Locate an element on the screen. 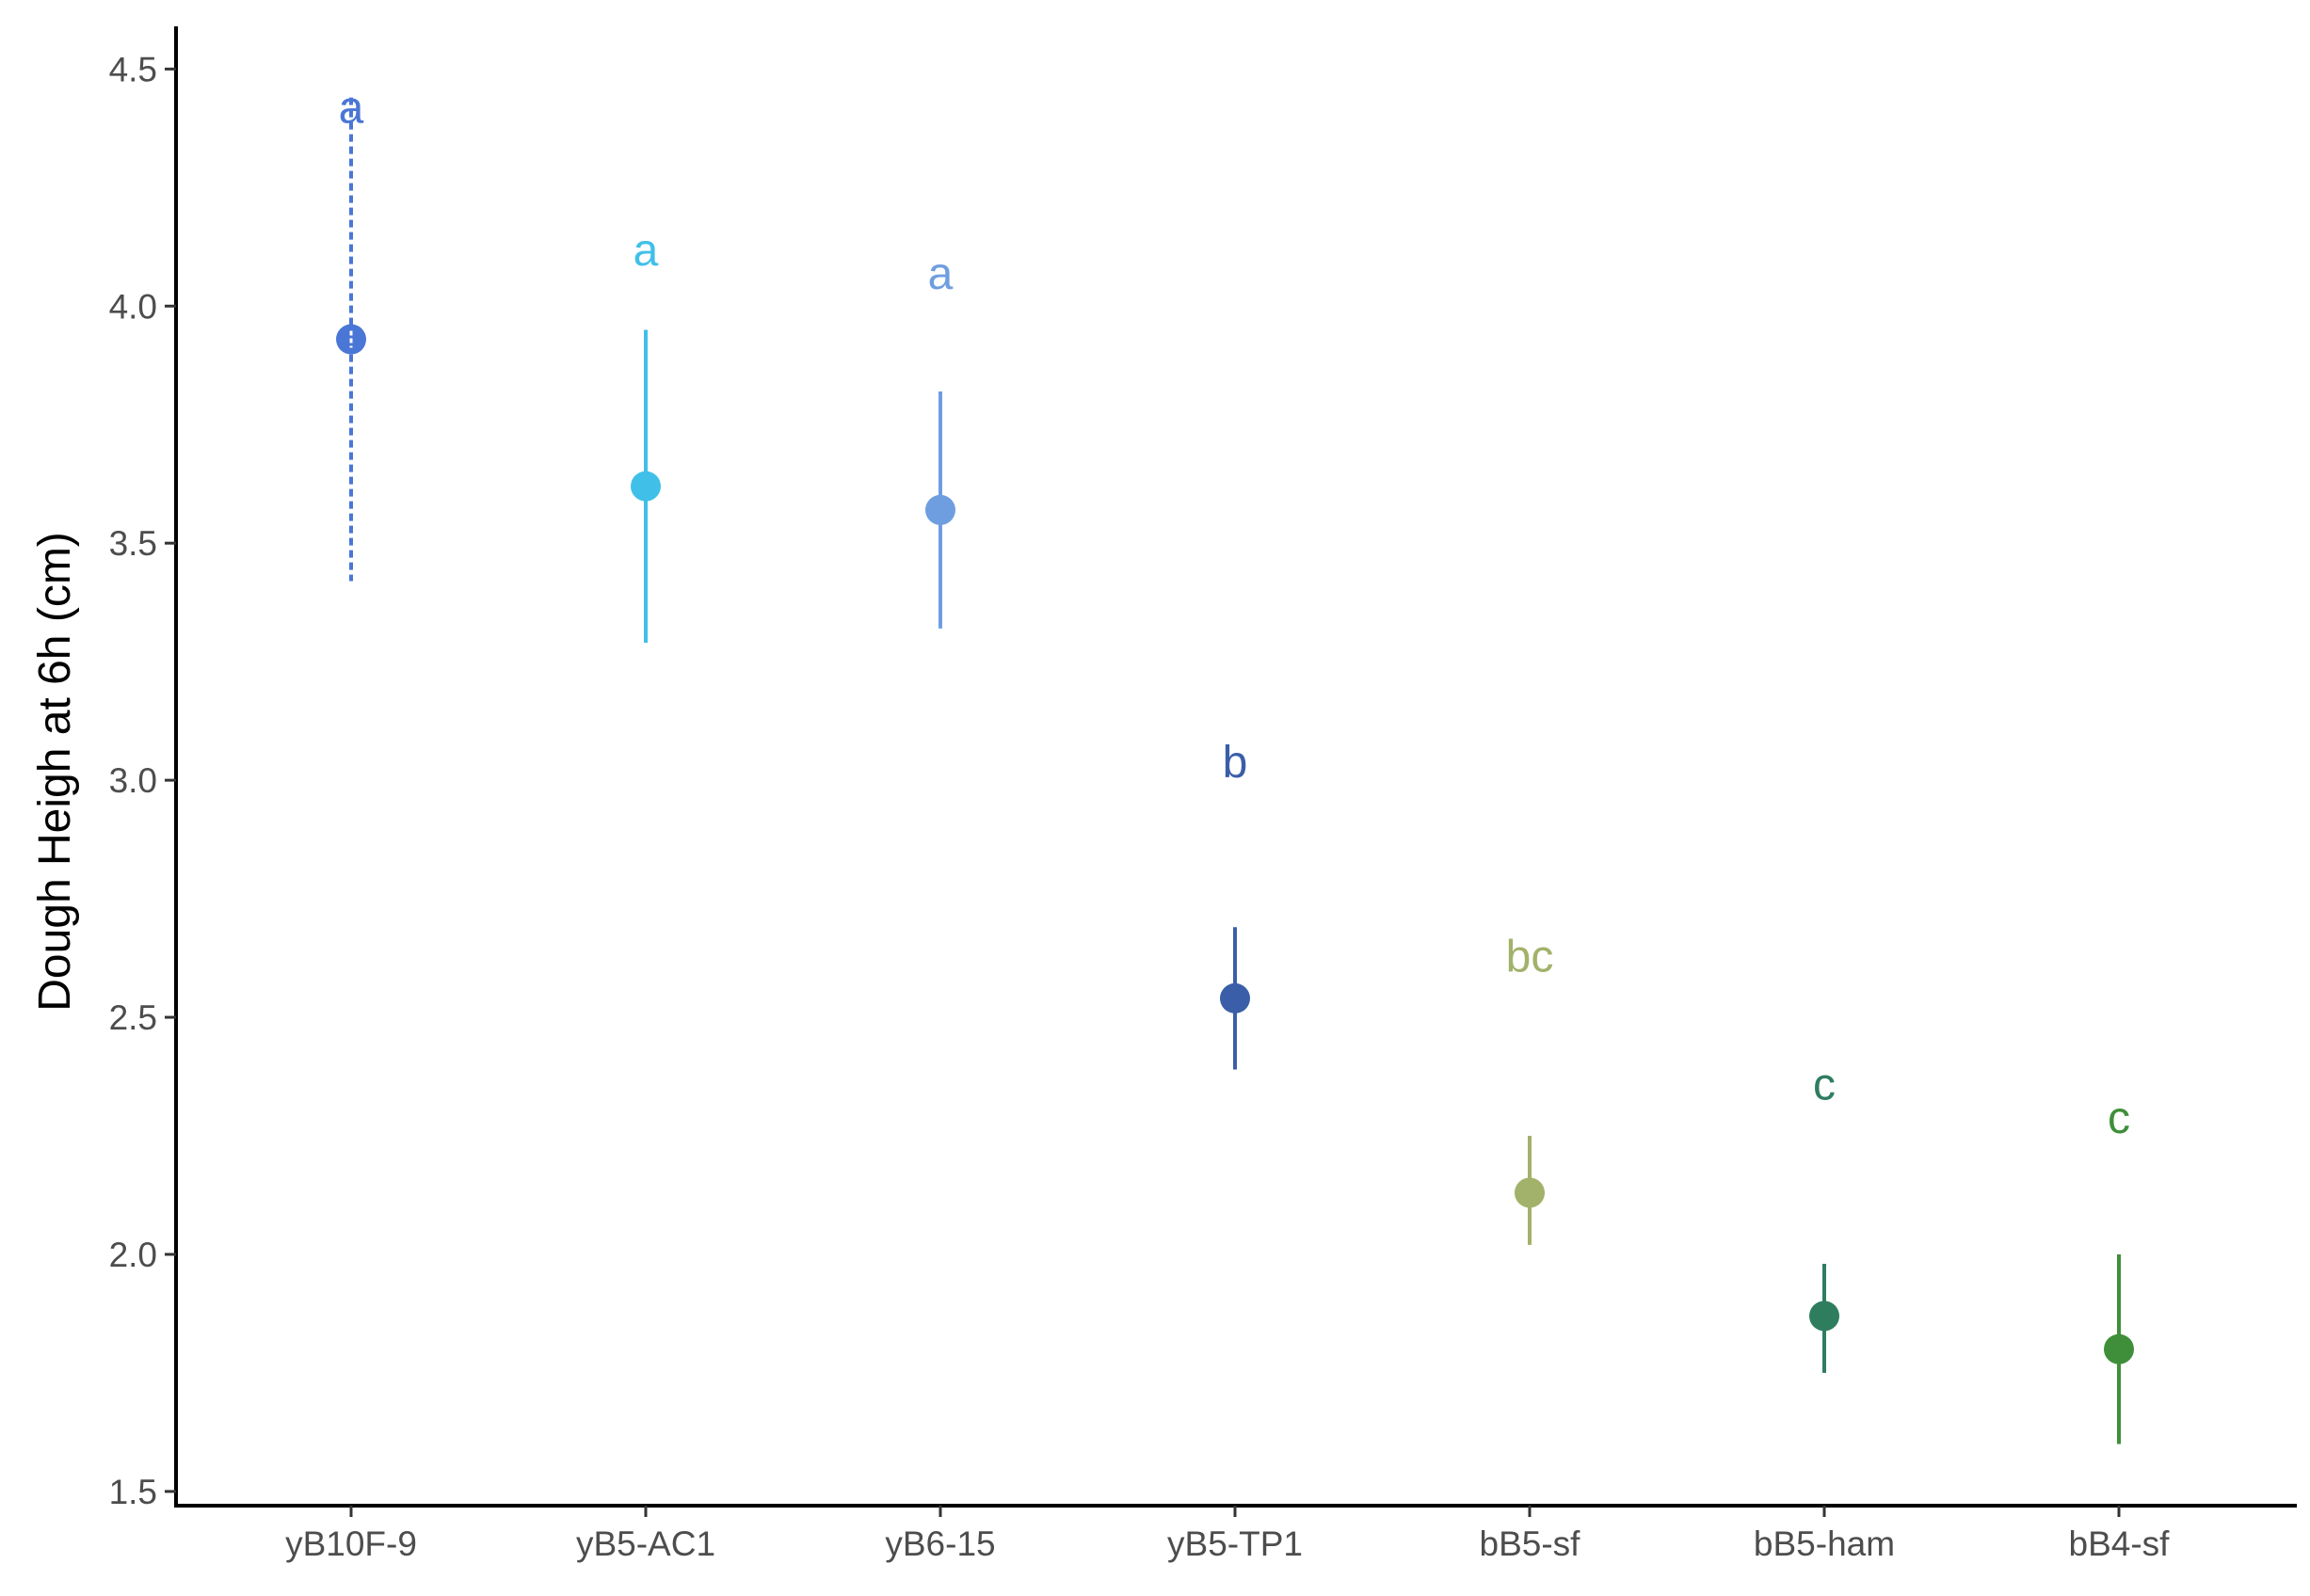 This screenshot has height=1596, width=2310. group-letter-label: b is located at coordinates (1235, 763).